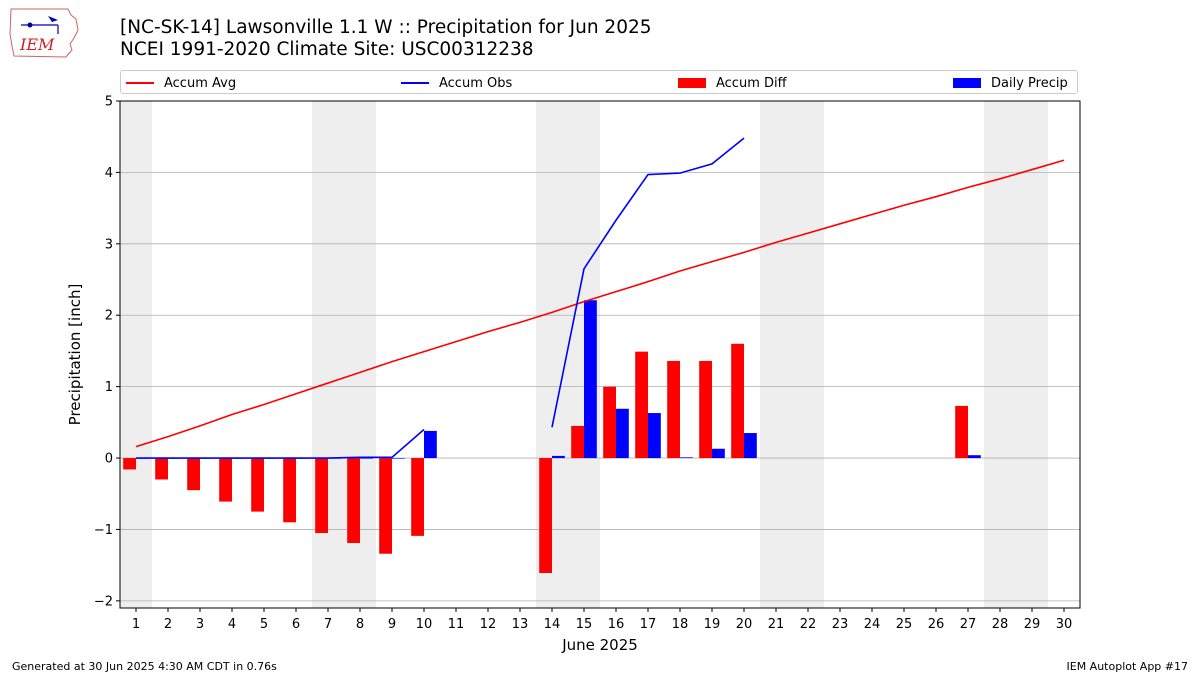 The width and height of the screenshot is (1200, 675). What do you see at coordinates (456, 624) in the screenshot?
I see `x-tick-label-11: 11` at bounding box center [456, 624].